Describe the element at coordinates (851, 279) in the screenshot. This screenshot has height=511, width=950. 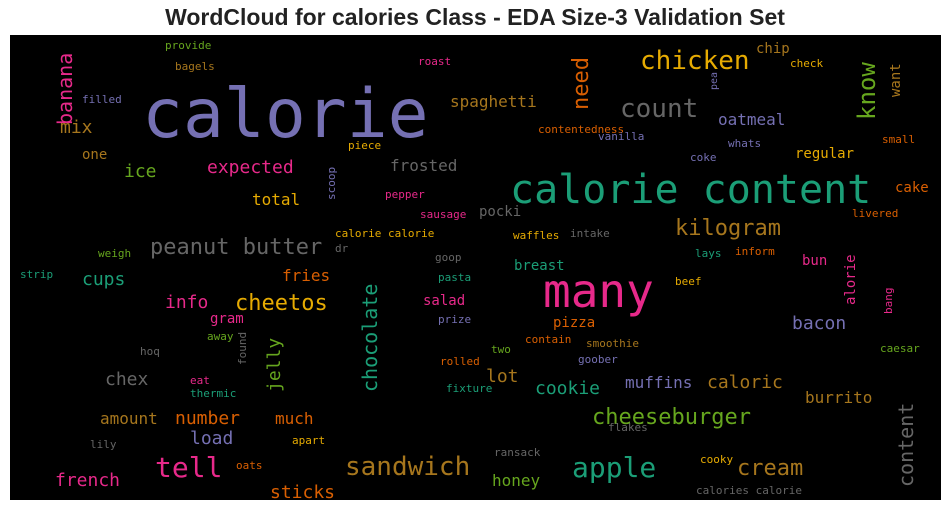
I see `word-alorie: alorie` at that location.